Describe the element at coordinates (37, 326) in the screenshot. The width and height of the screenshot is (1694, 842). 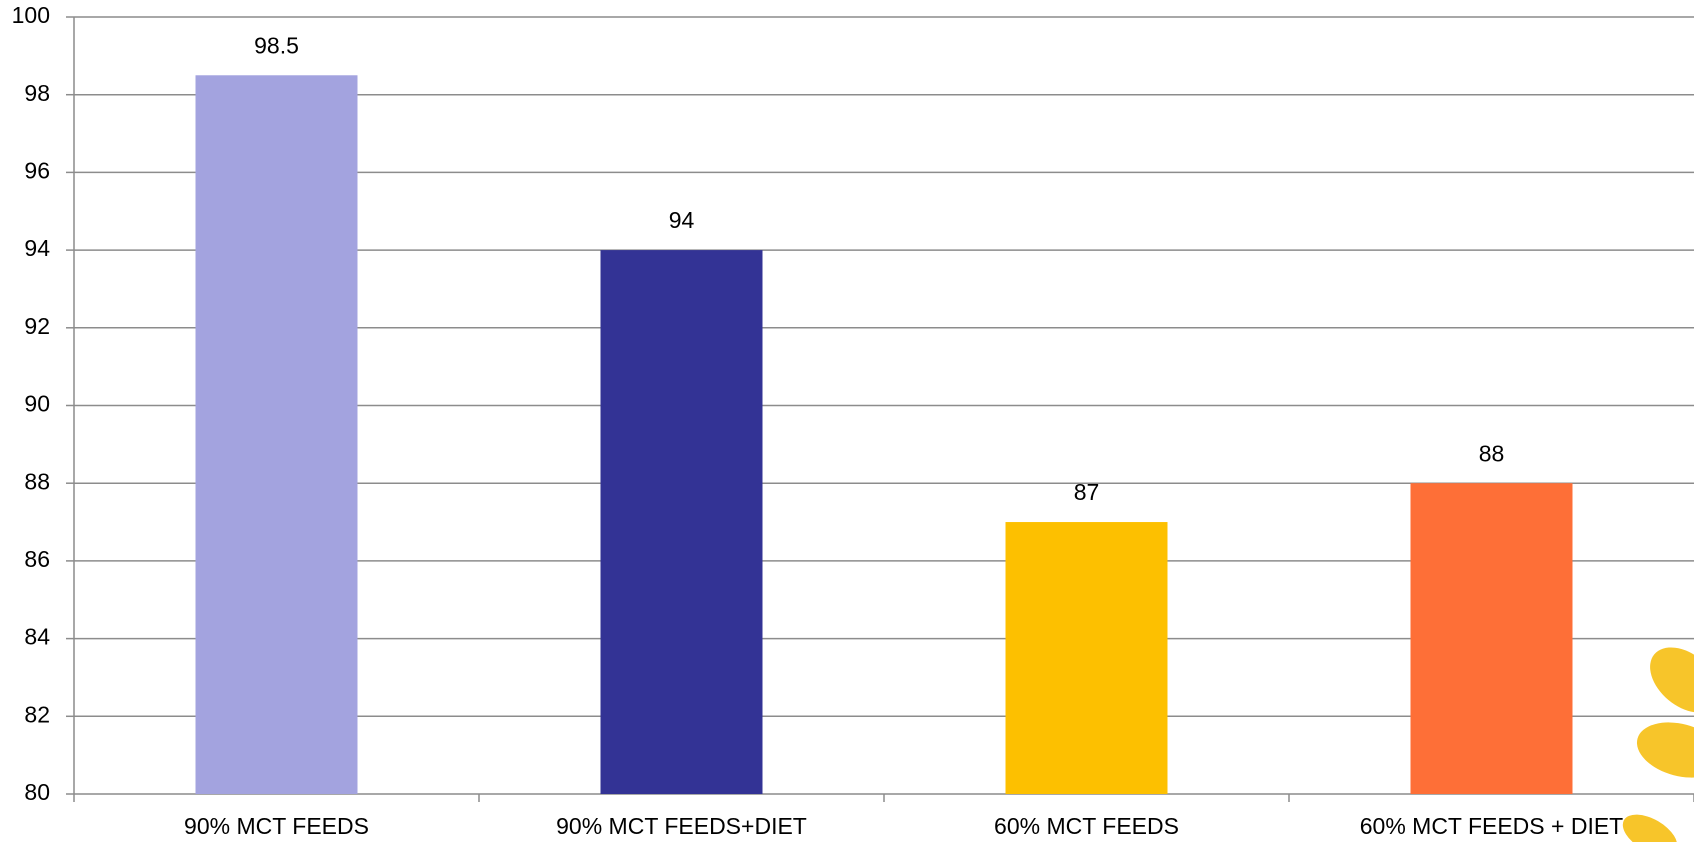
I see `y-tick-label: 92` at that location.